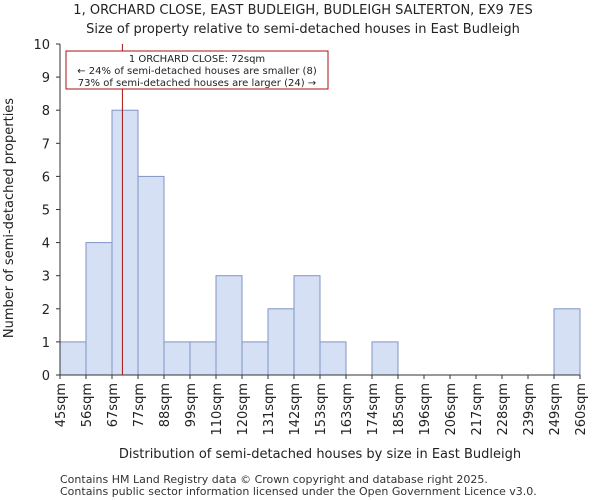  What do you see at coordinates (295, 409) in the screenshot?
I see `x-tick-label: 142sqm` at bounding box center [295, 409].